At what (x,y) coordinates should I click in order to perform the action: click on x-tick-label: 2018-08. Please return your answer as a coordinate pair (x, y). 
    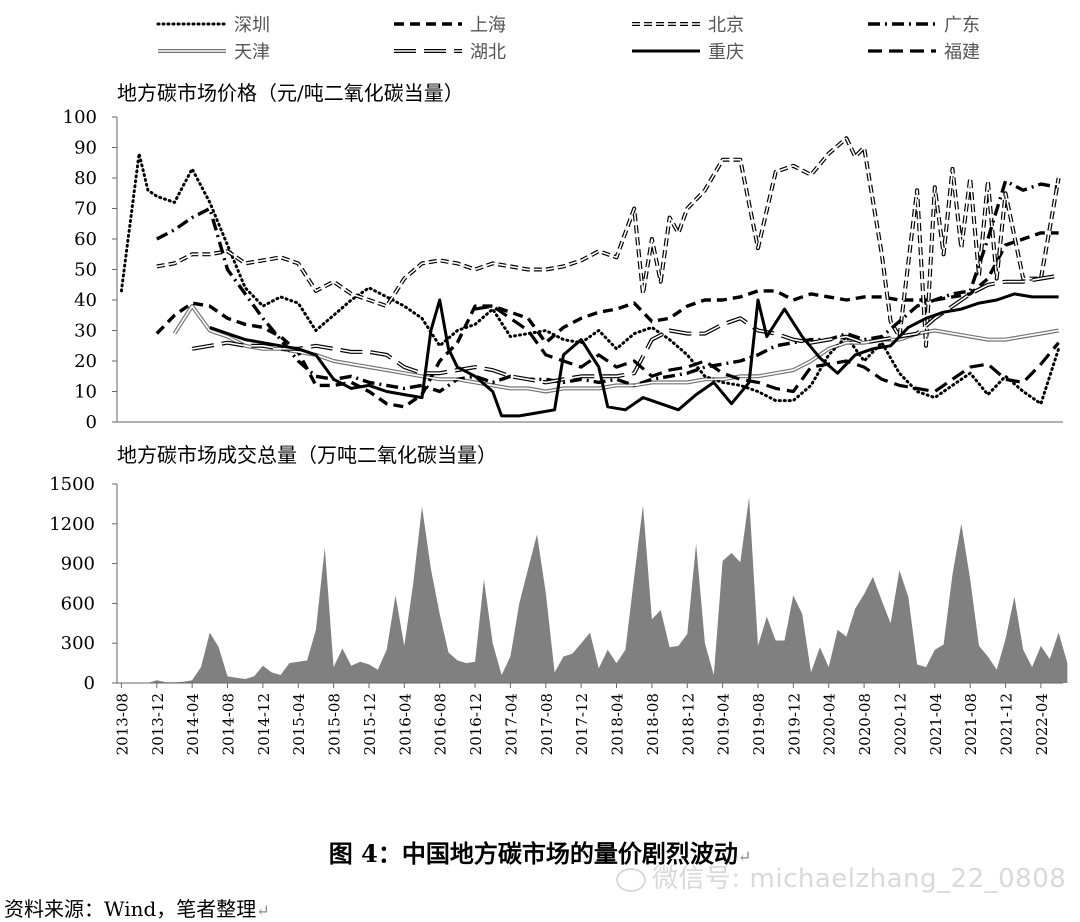
    Looking at the image, I should click on (653, 724).